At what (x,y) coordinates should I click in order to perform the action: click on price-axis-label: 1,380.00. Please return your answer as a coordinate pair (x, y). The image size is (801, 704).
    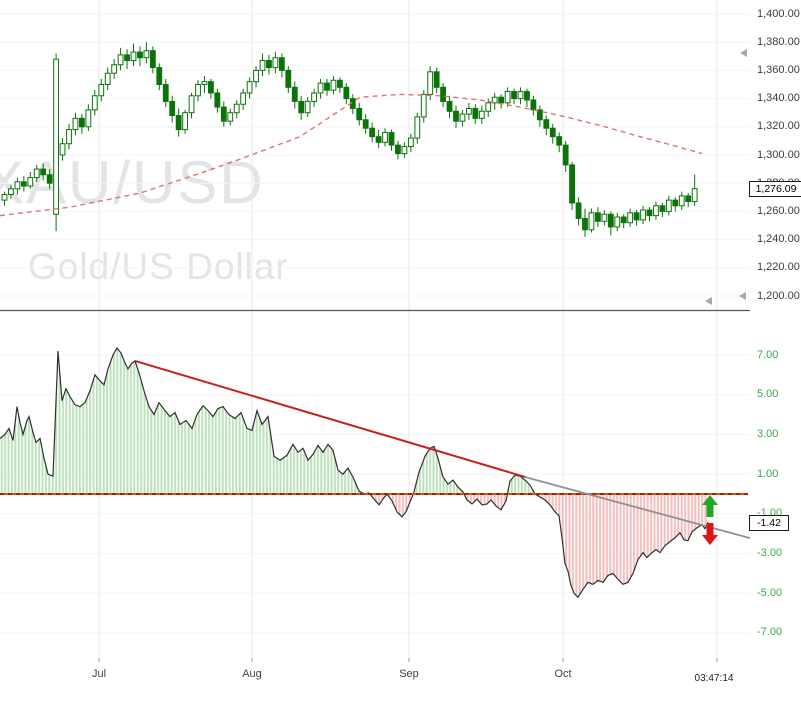
    Looking at the image, I should click on (778, 41).